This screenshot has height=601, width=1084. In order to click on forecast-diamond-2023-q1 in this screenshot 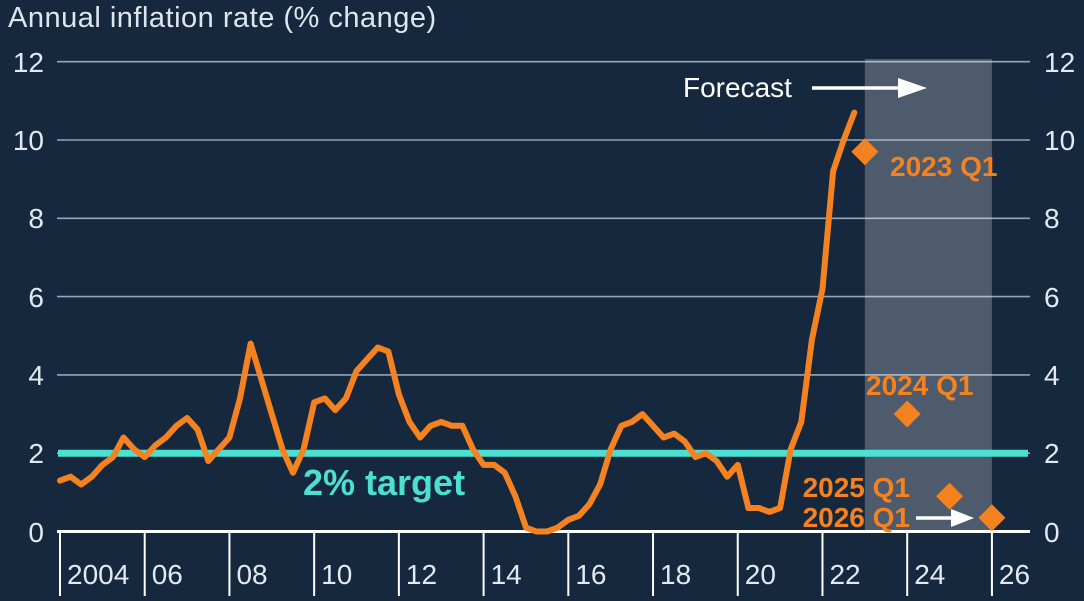, I will do `click(865, 152)`.